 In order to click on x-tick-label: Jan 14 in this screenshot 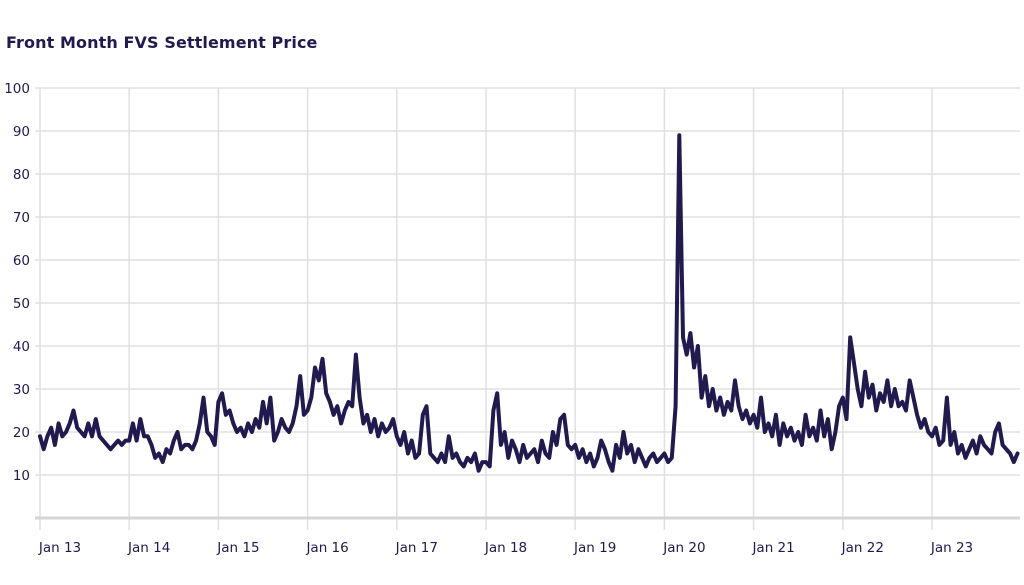, I will do `click(148, 548)`.